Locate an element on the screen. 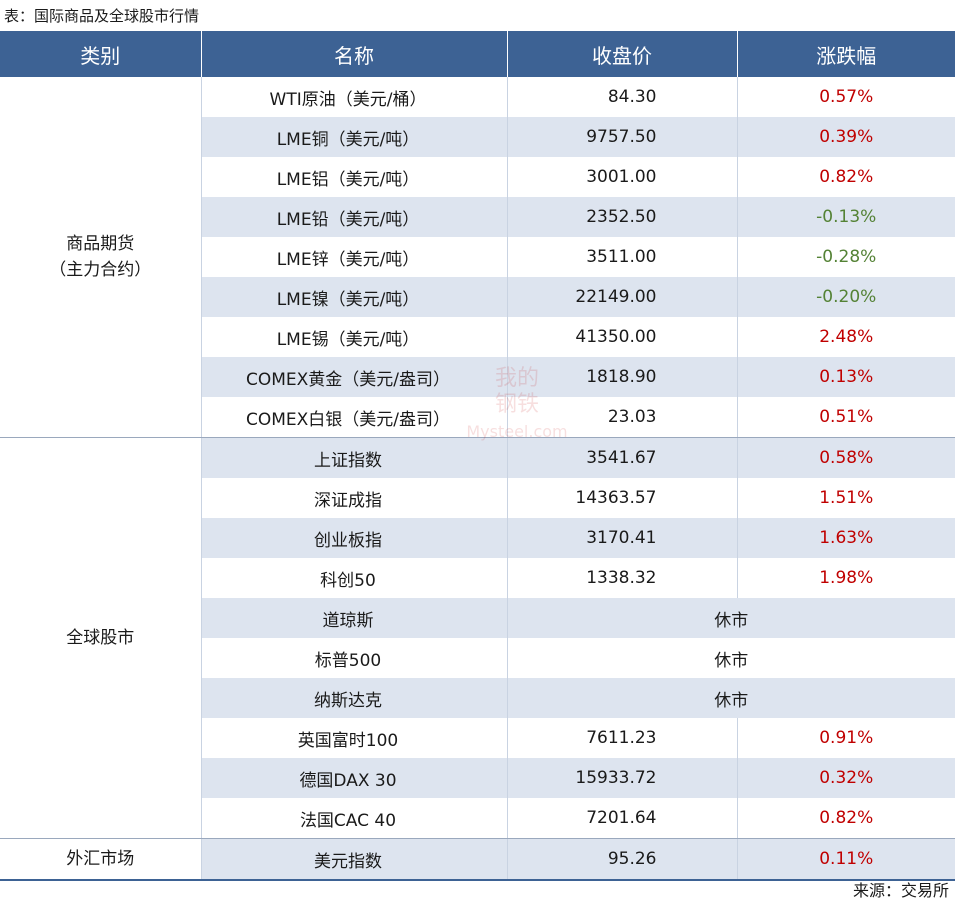 The height and width of the screenshot is (907, 955). close-price: 1818.90 is located at coordinates (621, 377).